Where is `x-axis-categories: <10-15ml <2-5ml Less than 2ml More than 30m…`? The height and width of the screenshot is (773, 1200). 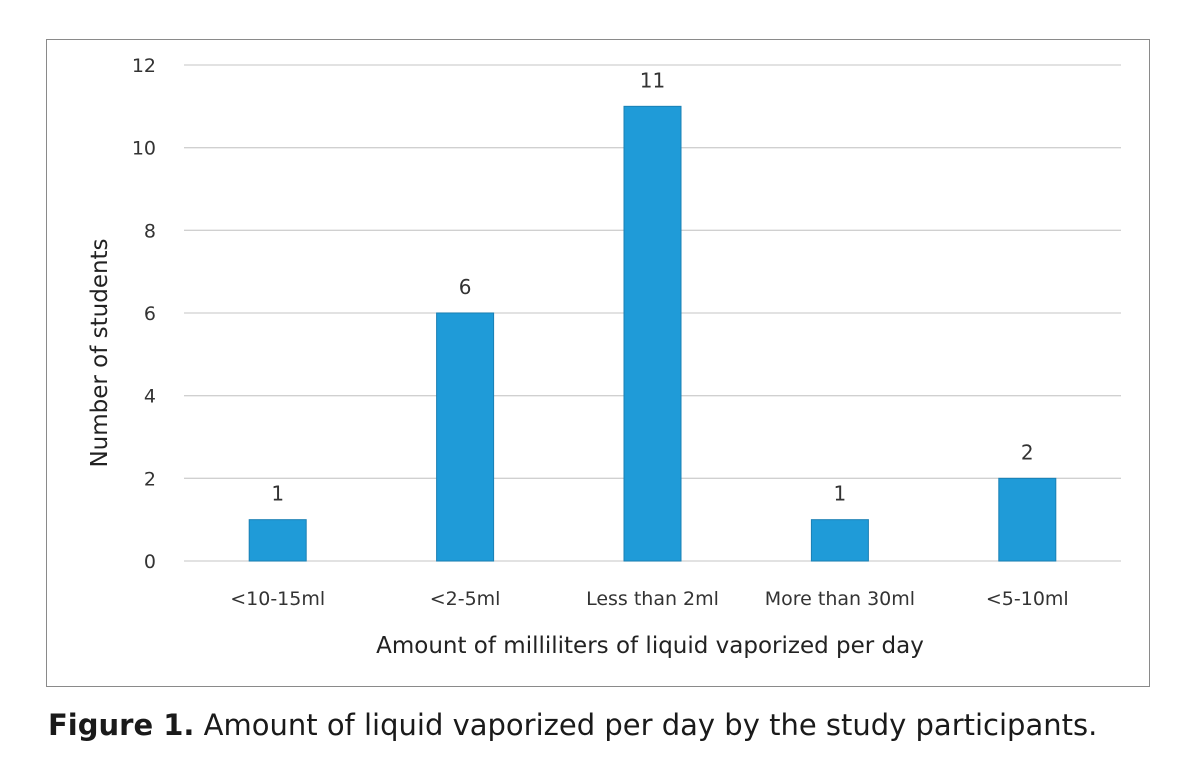 x-axis-categories: <10-15ml <2-5ml Less than 2ml More than 30m… is located at coordinates (649, 599).